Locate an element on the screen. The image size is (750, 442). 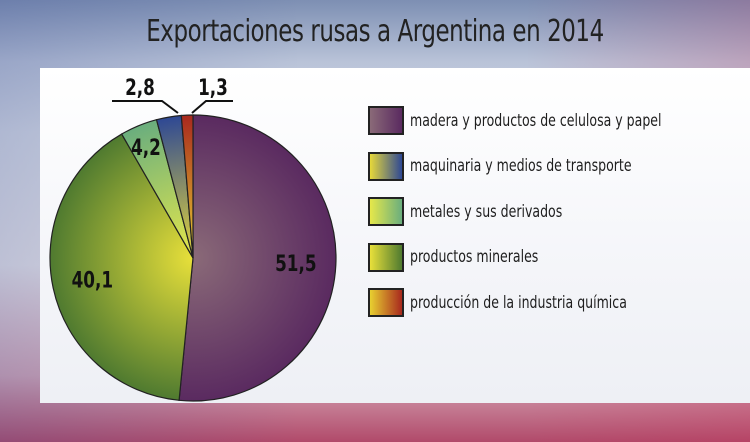
data-label: 1,3 is located at coordinates (213, 88).